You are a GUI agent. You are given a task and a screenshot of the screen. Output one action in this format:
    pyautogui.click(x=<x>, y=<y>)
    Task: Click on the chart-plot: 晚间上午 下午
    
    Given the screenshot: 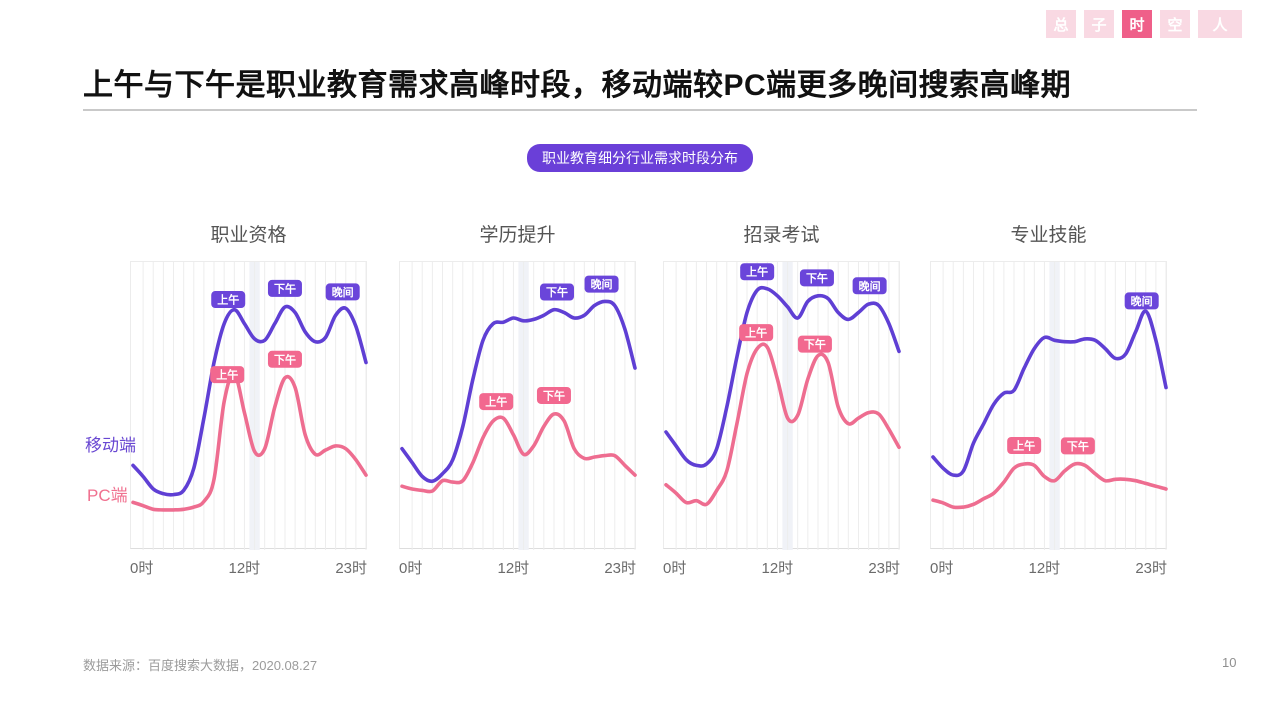 What is the action you would take?
    pyautogui.click(x=1049, y=405)
    